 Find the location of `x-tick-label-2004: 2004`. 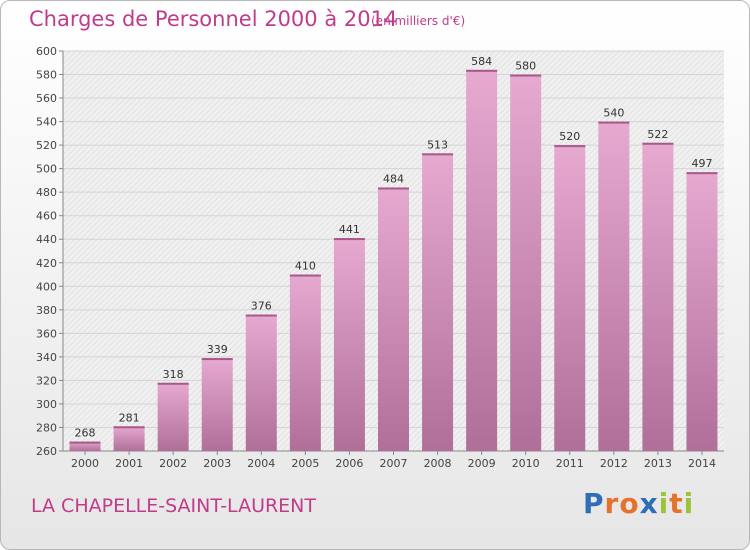

x-tick-label-2004: 2004 is located at coordinates (261, 463).